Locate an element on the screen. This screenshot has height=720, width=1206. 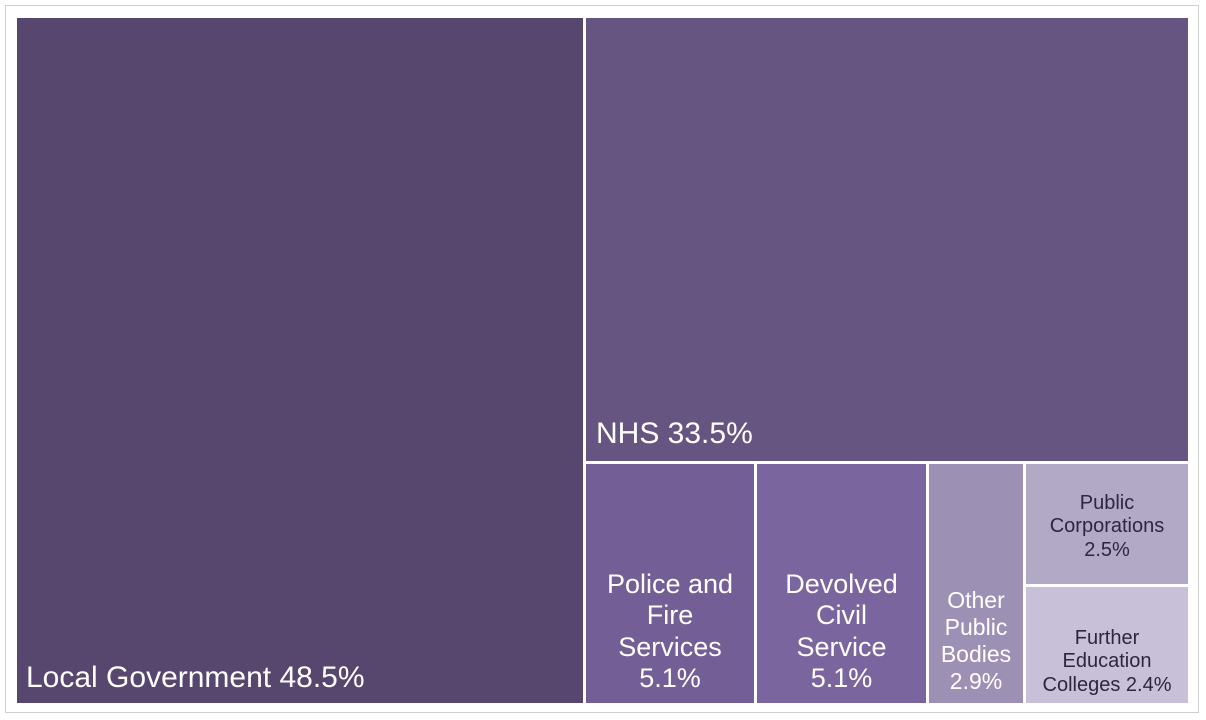
label-public-corp-value: 2.5% is located at coordinates (1107, 549).